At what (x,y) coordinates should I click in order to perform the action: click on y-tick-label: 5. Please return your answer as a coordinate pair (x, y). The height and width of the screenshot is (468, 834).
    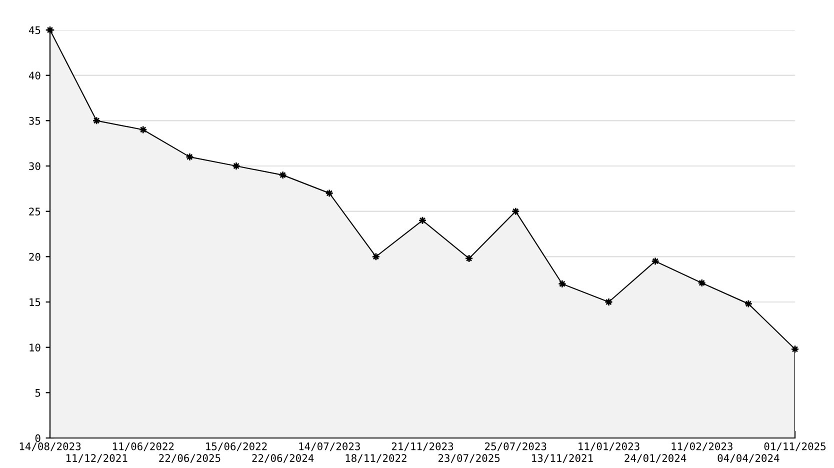
    Looking at the image, I should click on (37, 393).